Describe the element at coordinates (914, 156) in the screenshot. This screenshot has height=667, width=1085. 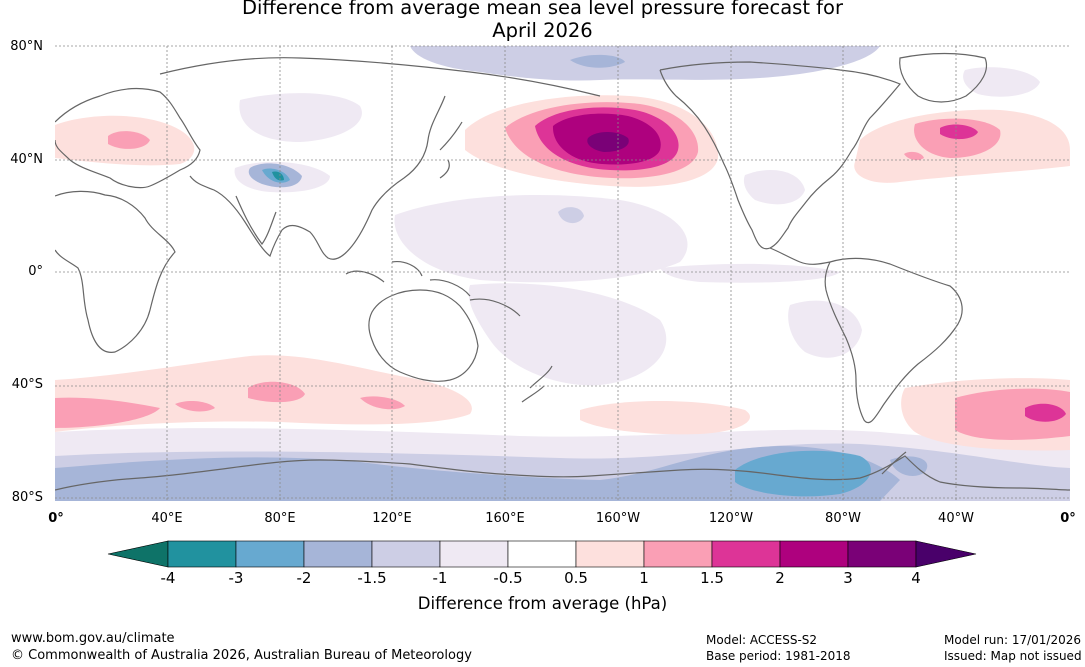
I see `north-atlantic-small-high` at that location.